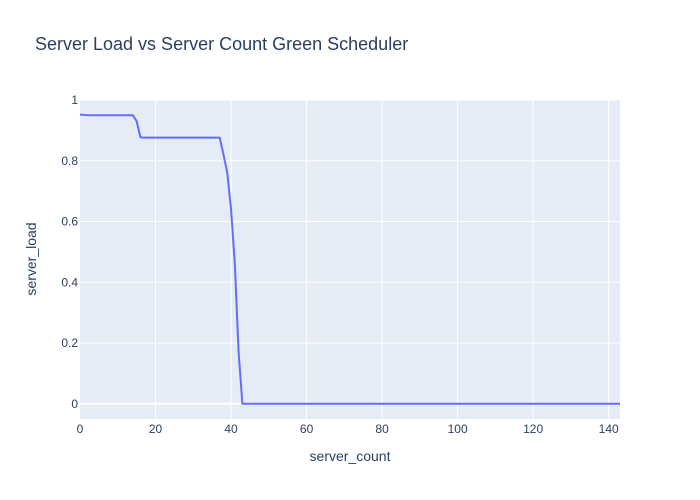 The width and height of the screenshot is (700, 500). Describe the element at coordinates (350, 456) in the screenshot. I see `x-axis-title: server_count` at that location.